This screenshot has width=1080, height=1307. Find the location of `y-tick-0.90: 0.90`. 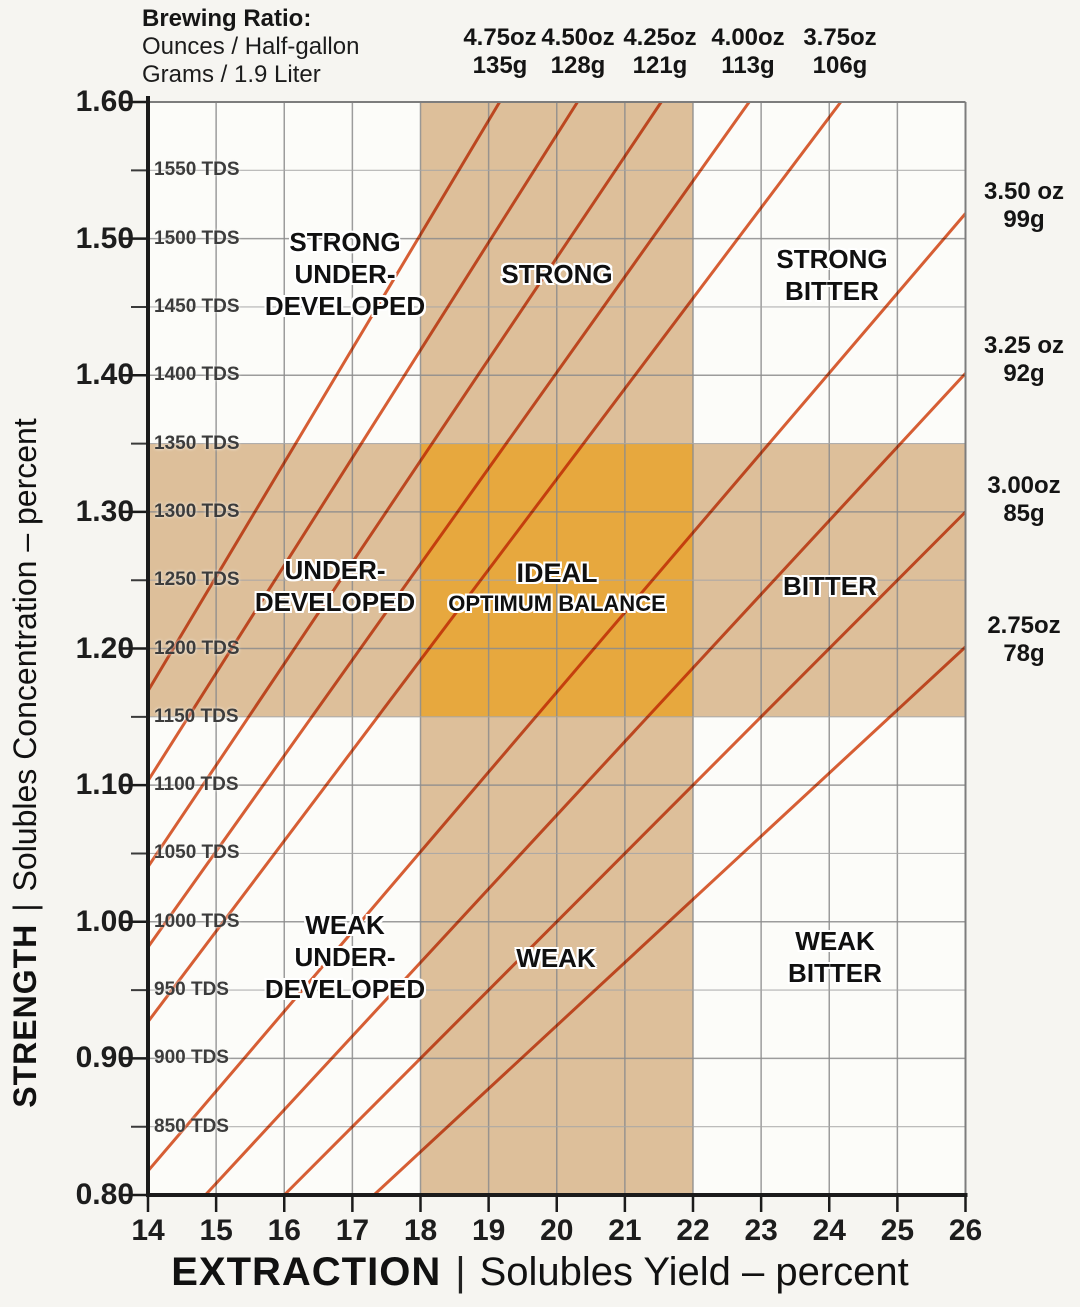

y-tick-0.90: 0.90 is located at coordinates (104, 1058).